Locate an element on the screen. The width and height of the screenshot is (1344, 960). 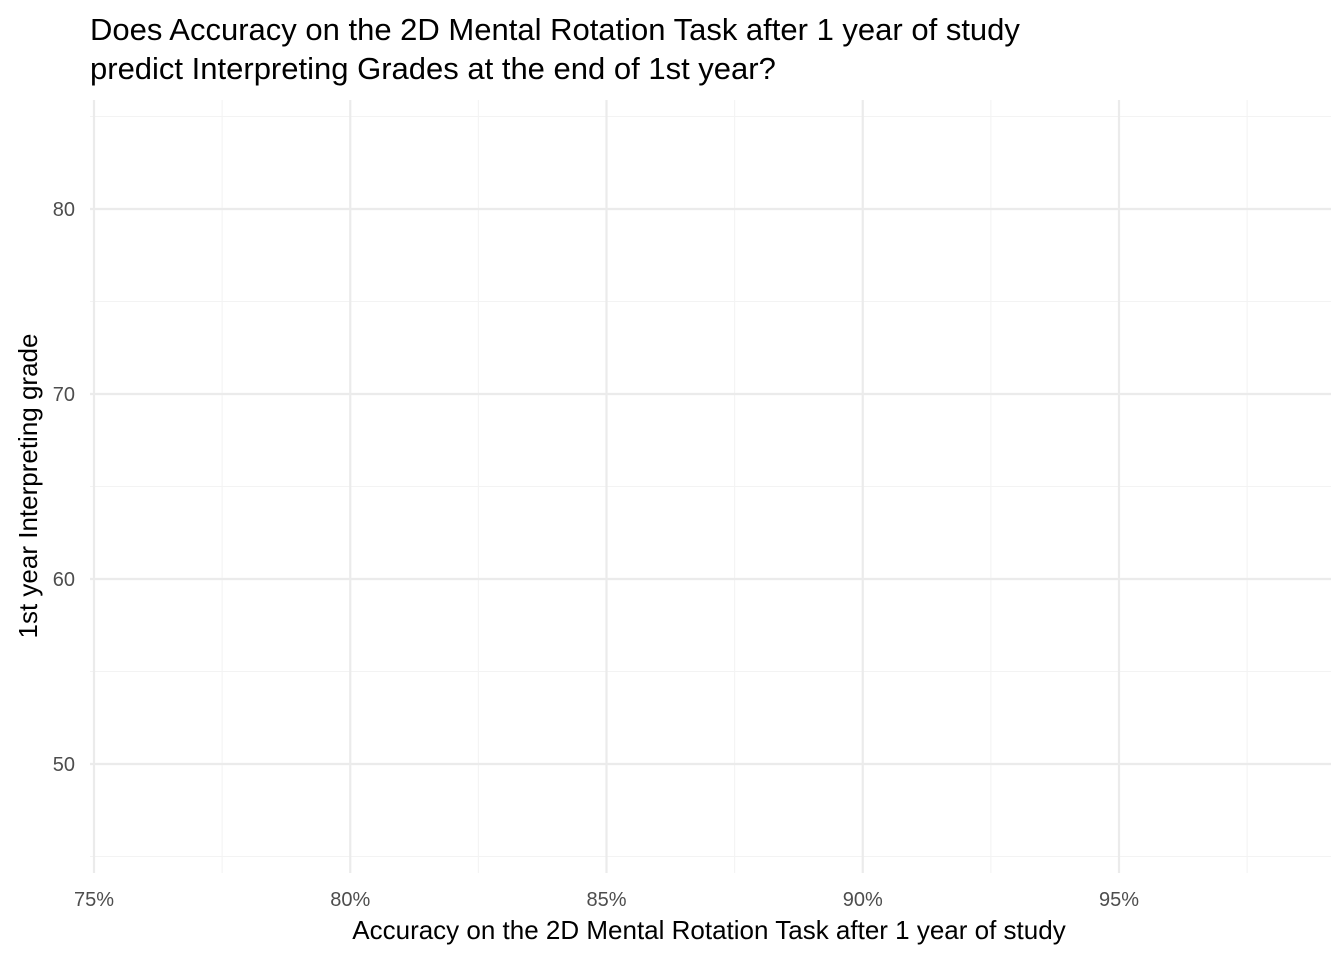
y-axis-title: 1st year Interpreting grade is located at coordinates (28, 486).